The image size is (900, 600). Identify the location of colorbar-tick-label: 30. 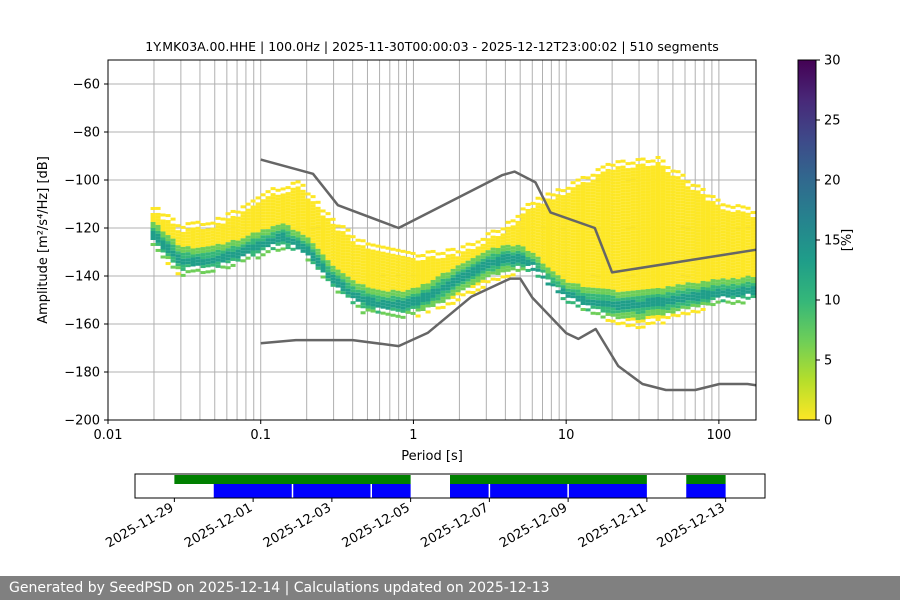
(832, 61).